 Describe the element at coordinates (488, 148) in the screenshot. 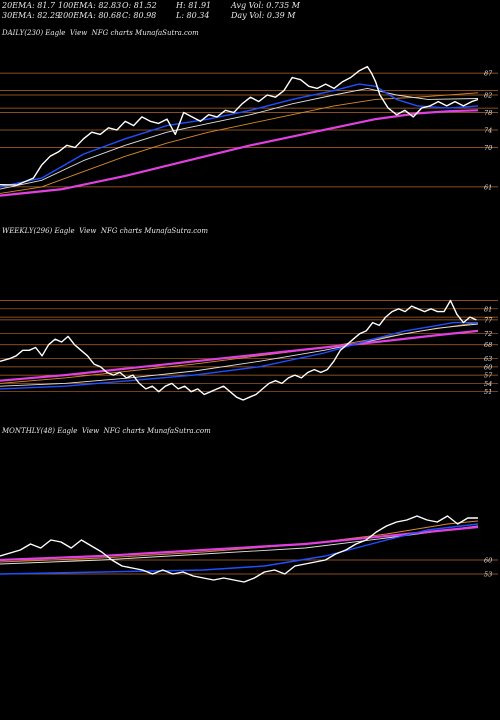

I see `daily-y-tick-label: 70` at that location.